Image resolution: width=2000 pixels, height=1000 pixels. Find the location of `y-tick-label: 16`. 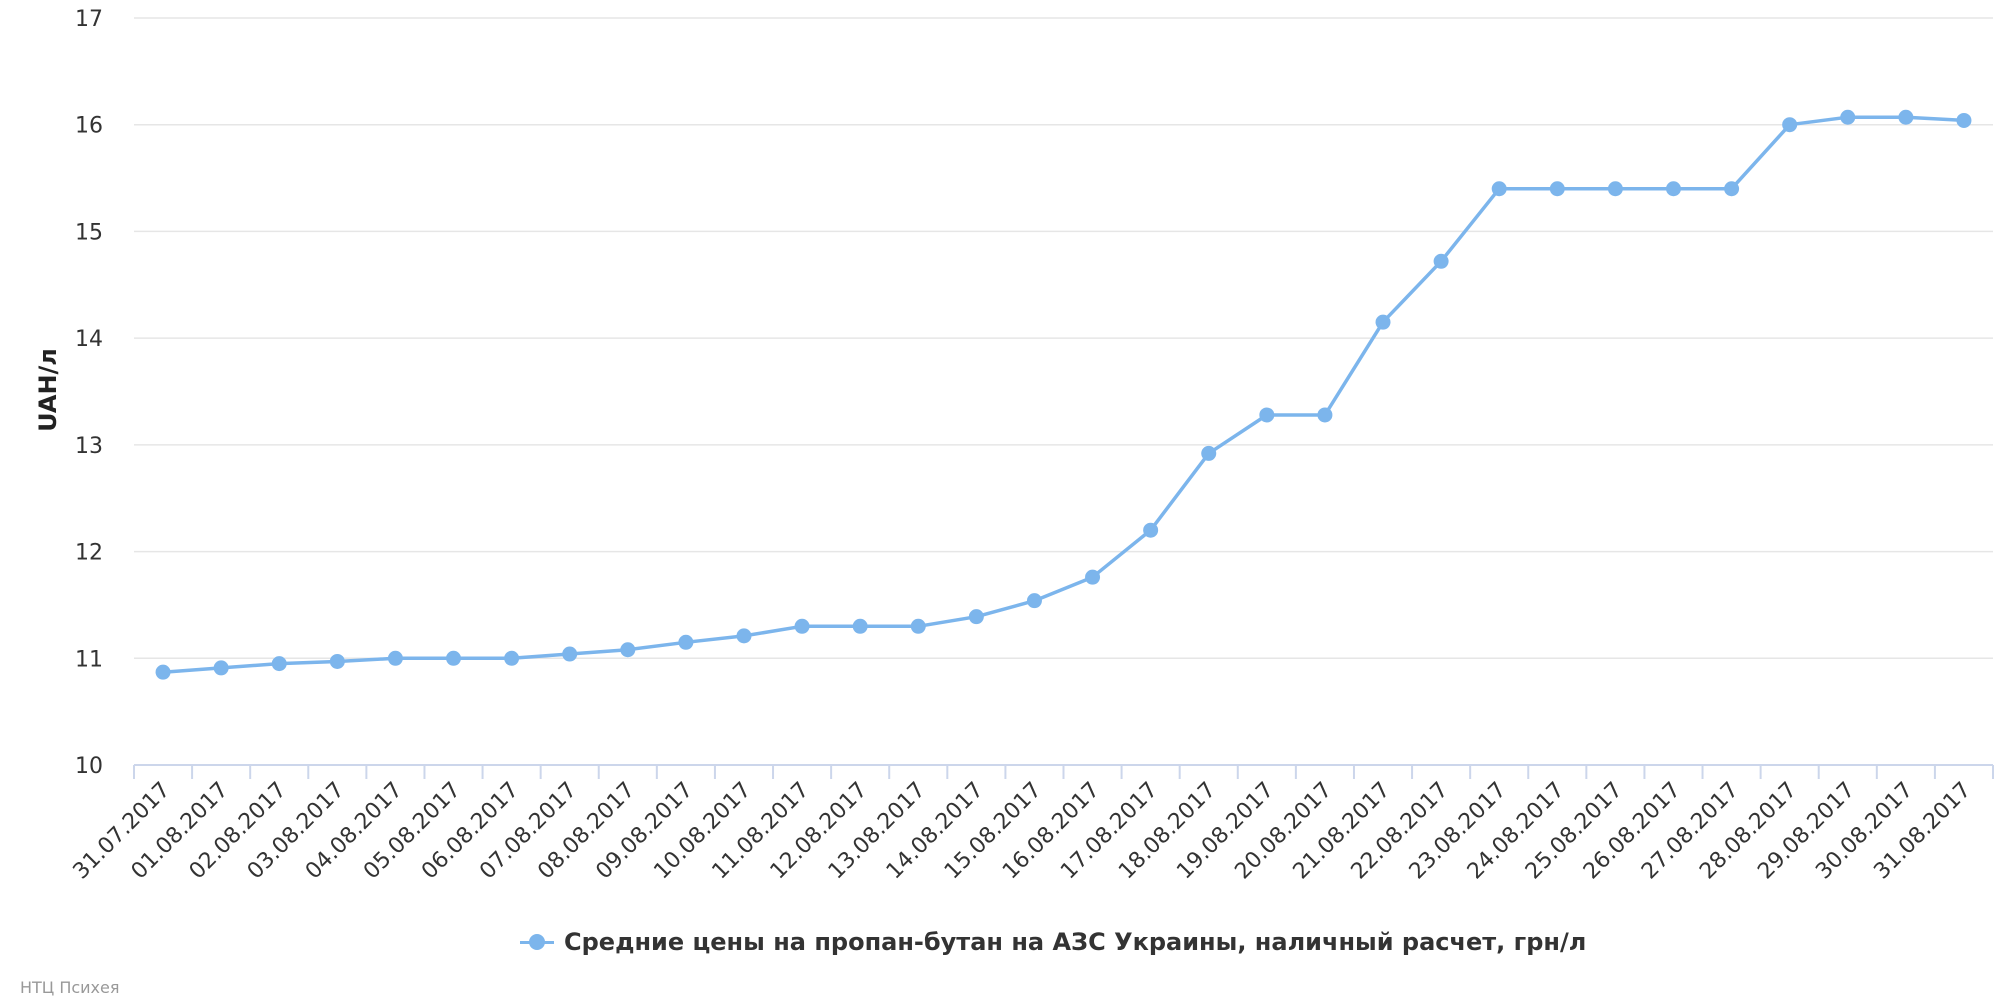

y-tick-label: 16 is located at coordinates (89, 126).